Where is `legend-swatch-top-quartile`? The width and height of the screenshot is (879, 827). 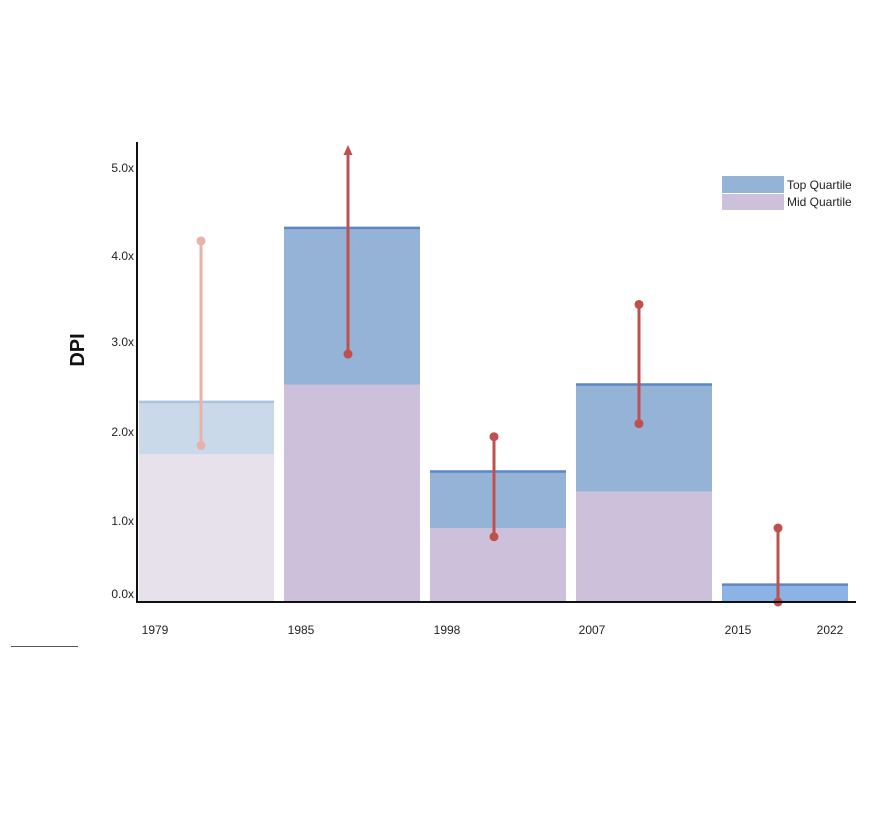
legend-swatch-top-quartile is located at coordinates (753, 184).